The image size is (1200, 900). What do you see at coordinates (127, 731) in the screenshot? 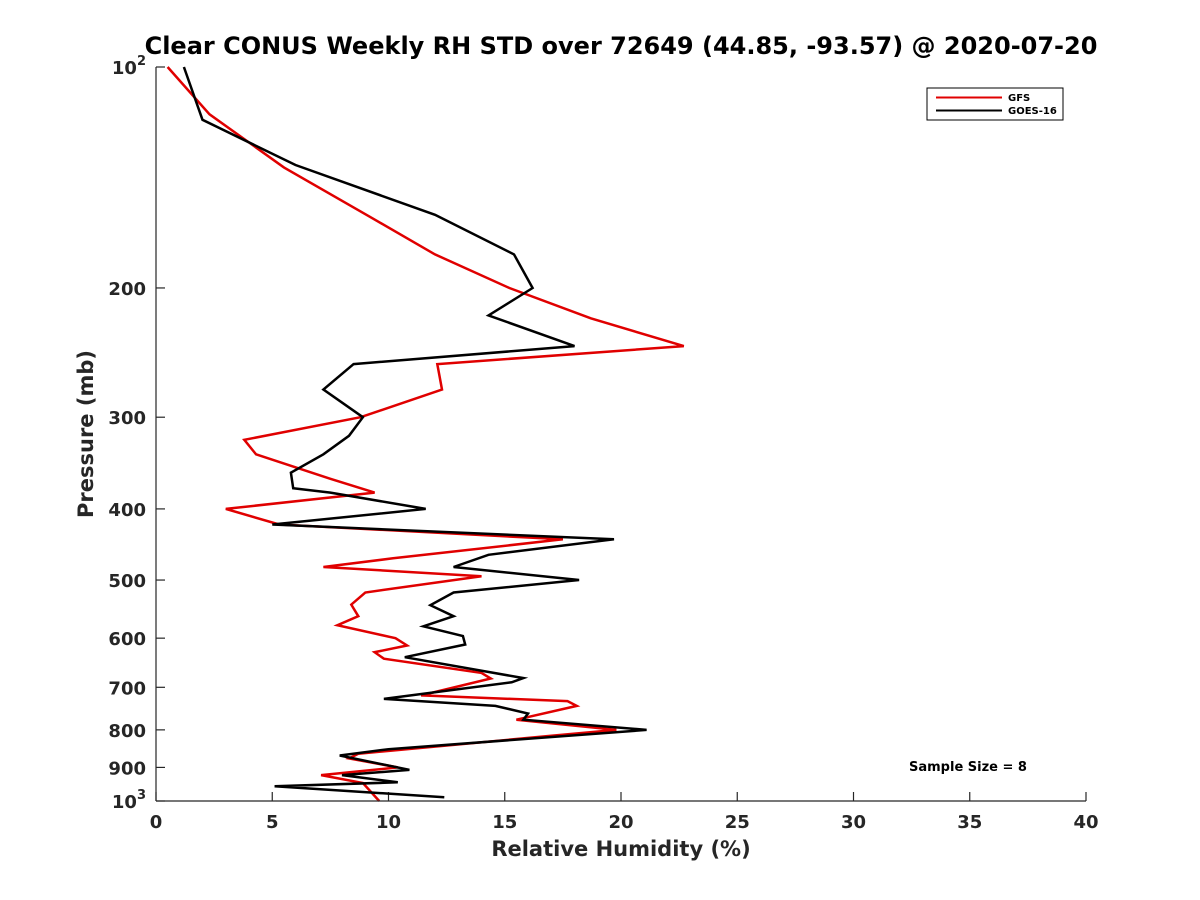
I see `y-tick-label-7: 800` at bounding box center [127, 731].